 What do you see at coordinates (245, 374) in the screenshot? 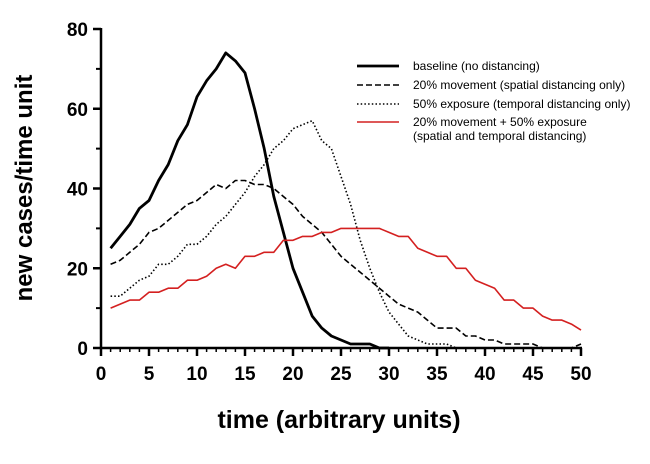
I see `x-tick-label: 15` at bounding box center [245, 374].